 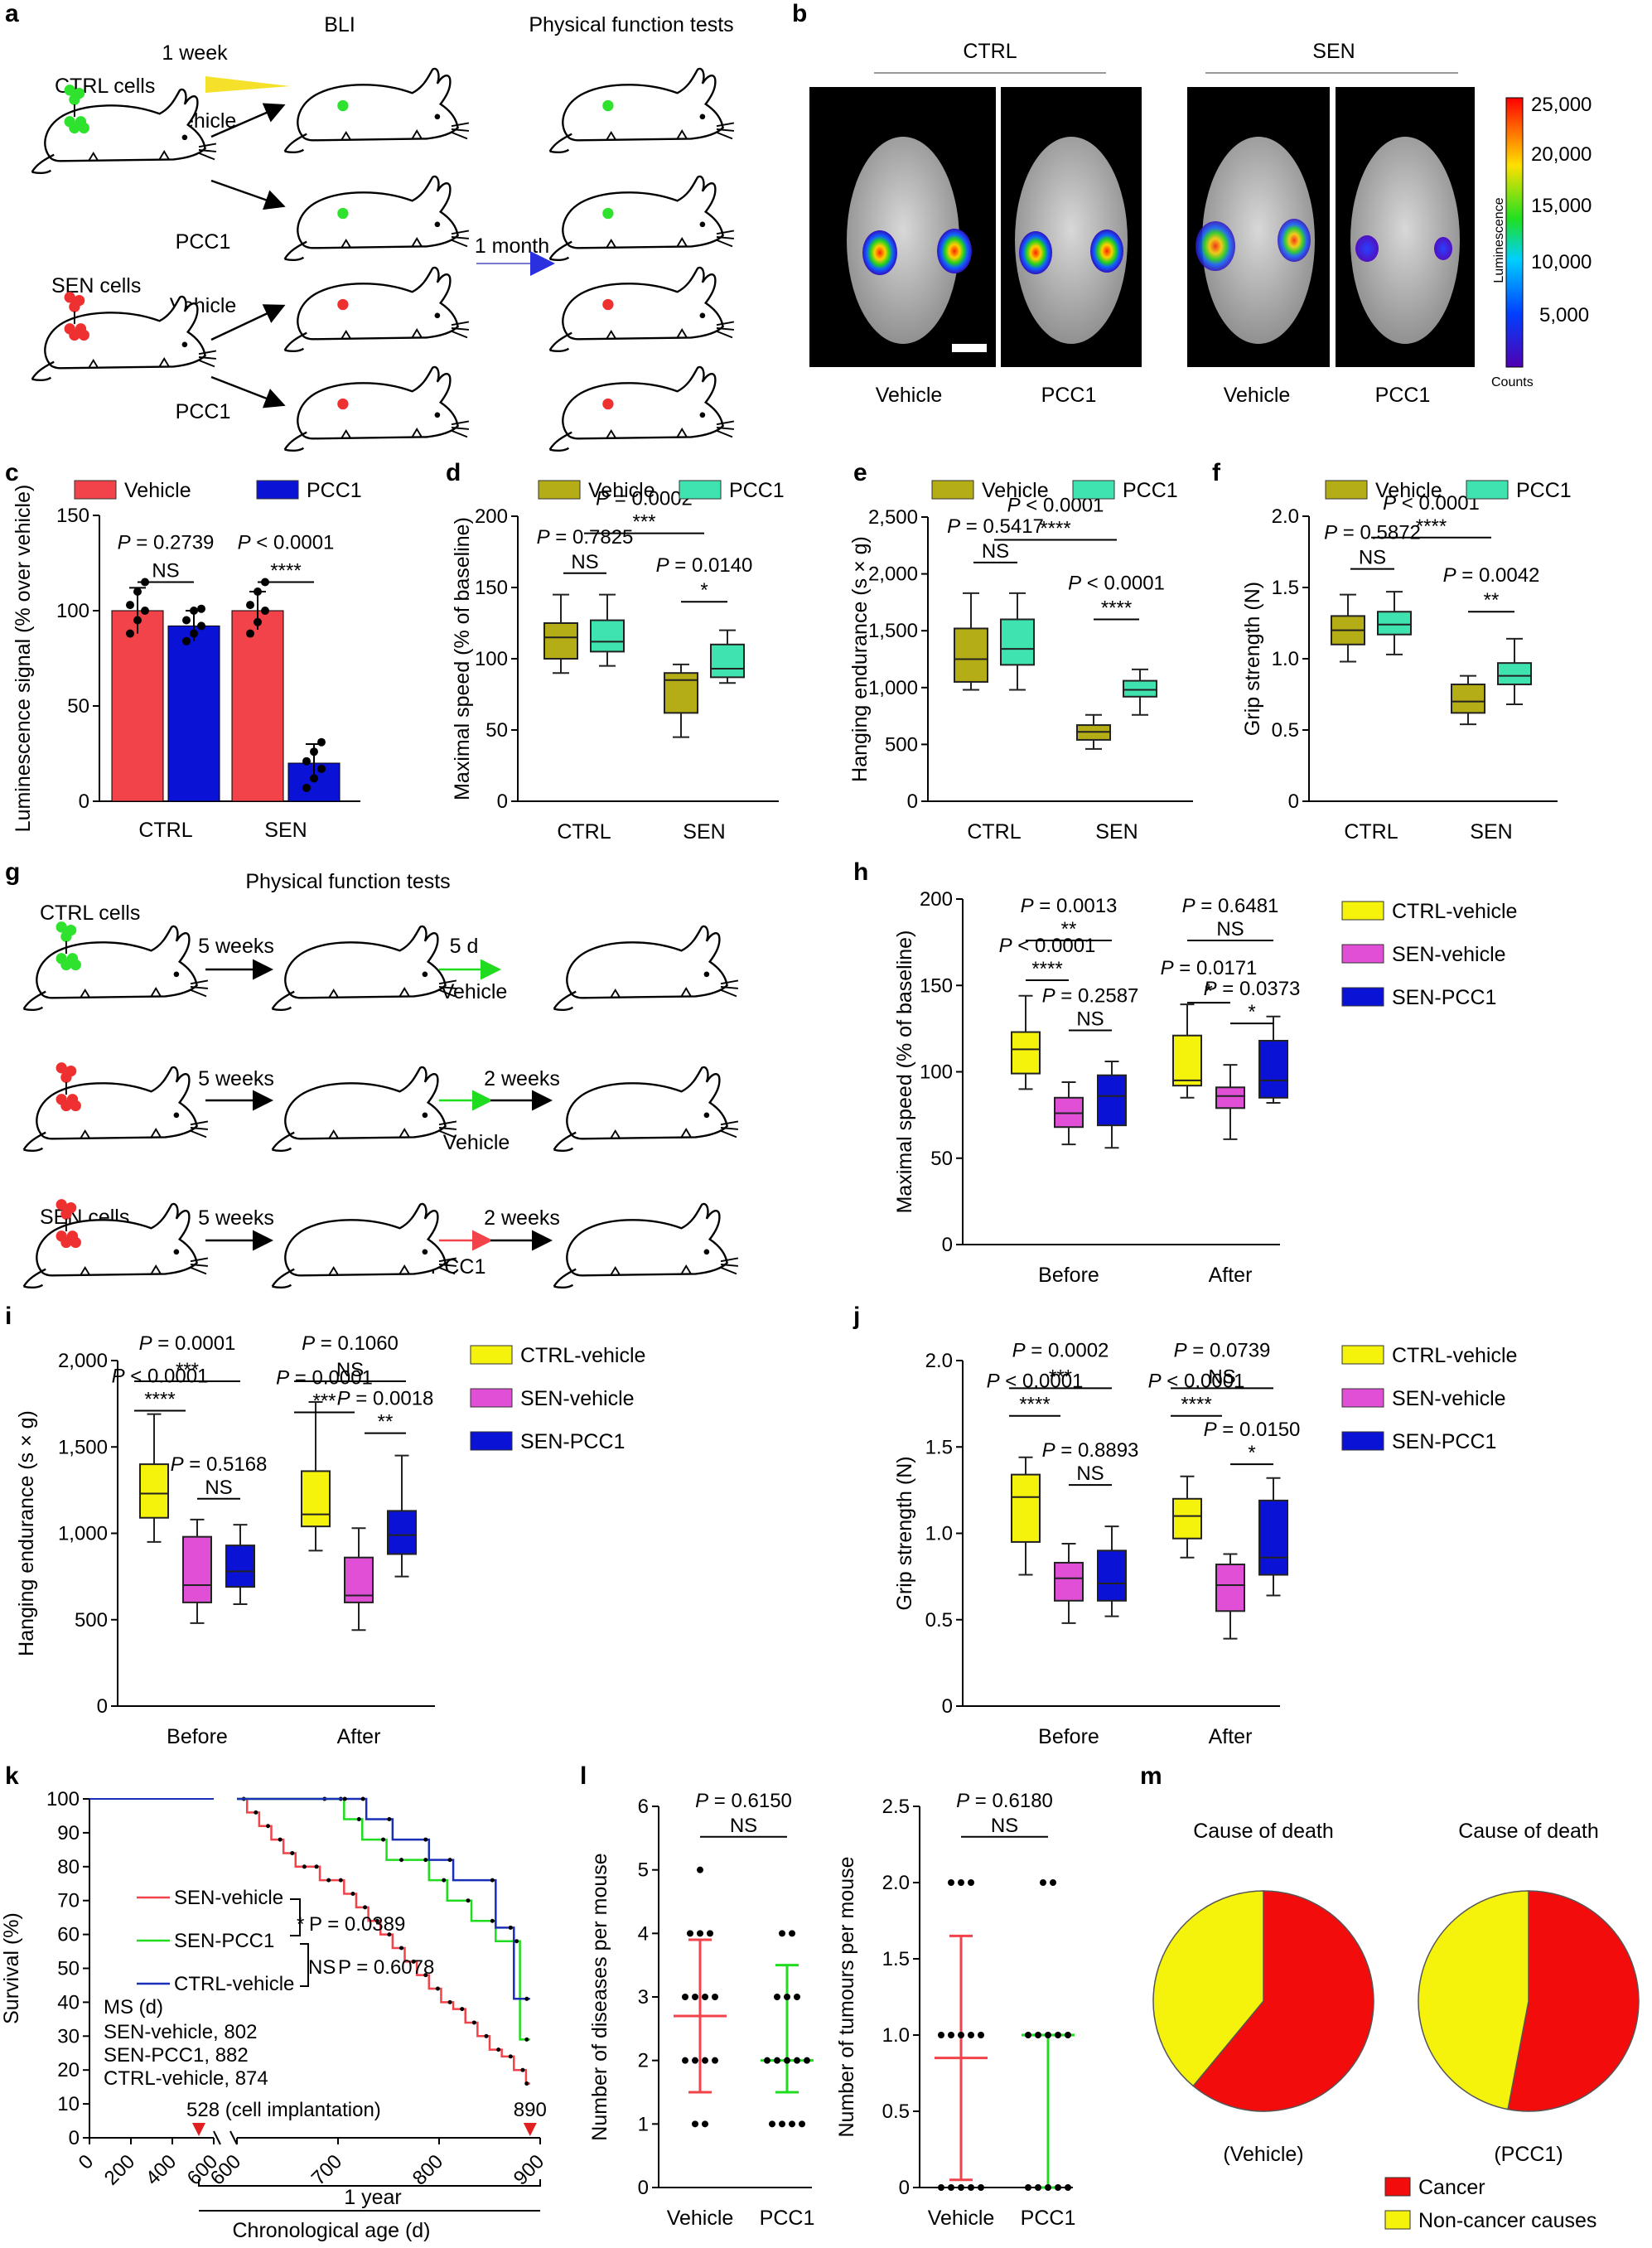 I want to click on chart-c-p-1-value: < 0.0001, so click(x=293, y=543).